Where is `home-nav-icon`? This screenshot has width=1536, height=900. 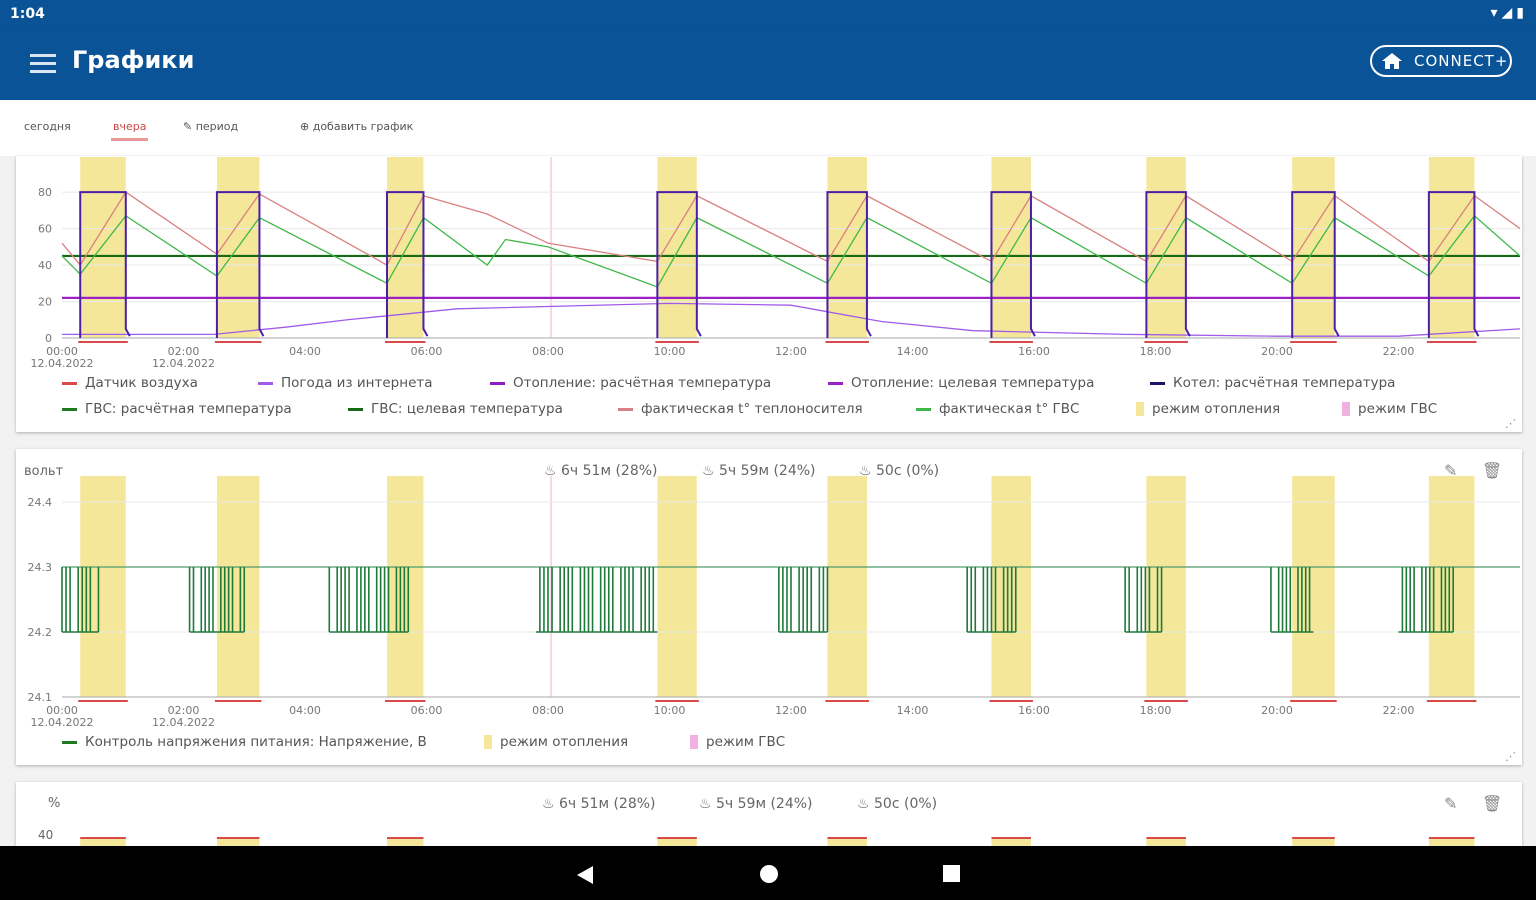
home-nav-icon is located at coordinates (769, 874).